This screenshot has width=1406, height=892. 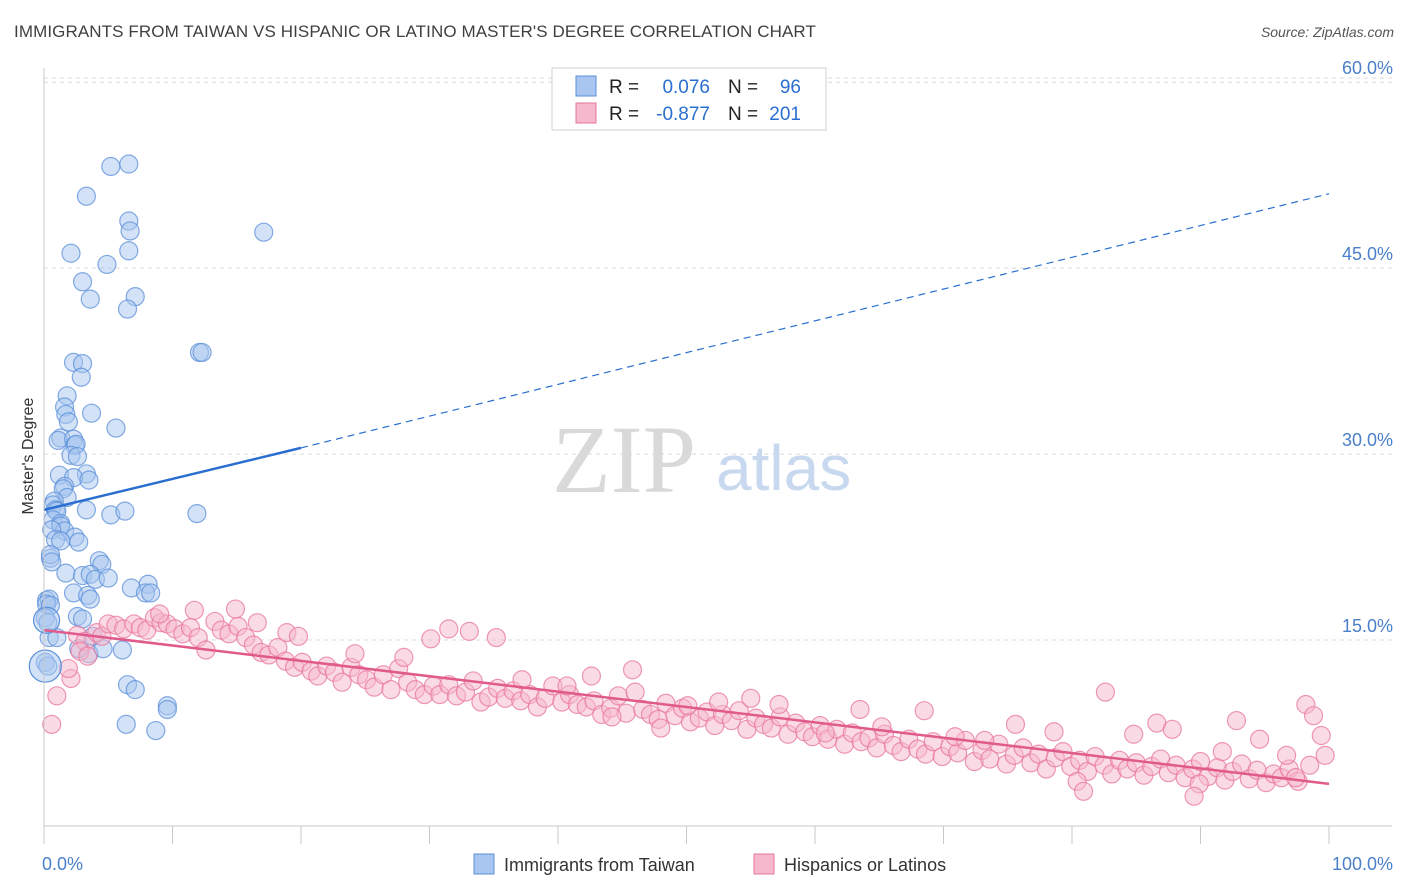 I want to click on legend-r-value: 0.076, so click(x=686, y=87).